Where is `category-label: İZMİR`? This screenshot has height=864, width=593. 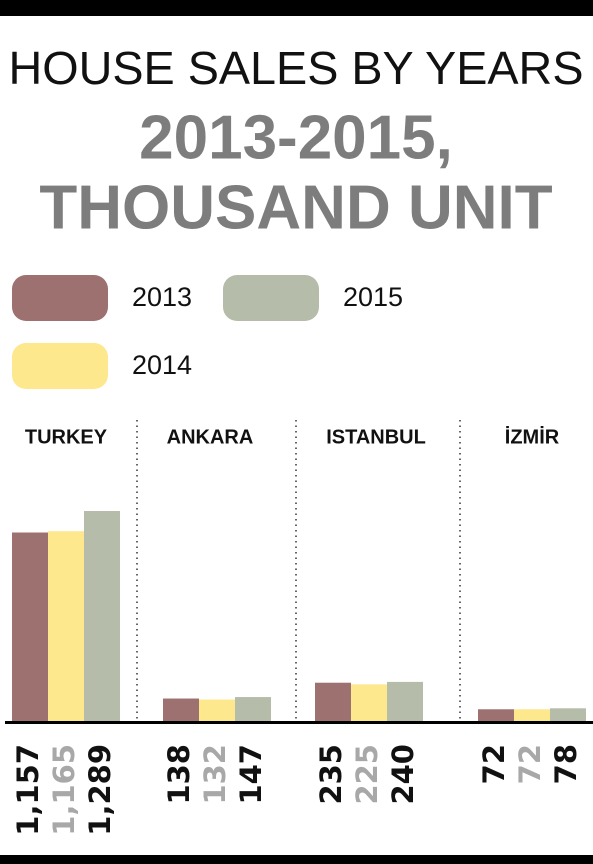 category-label: İZMİR is located at coordinates (532, 436).